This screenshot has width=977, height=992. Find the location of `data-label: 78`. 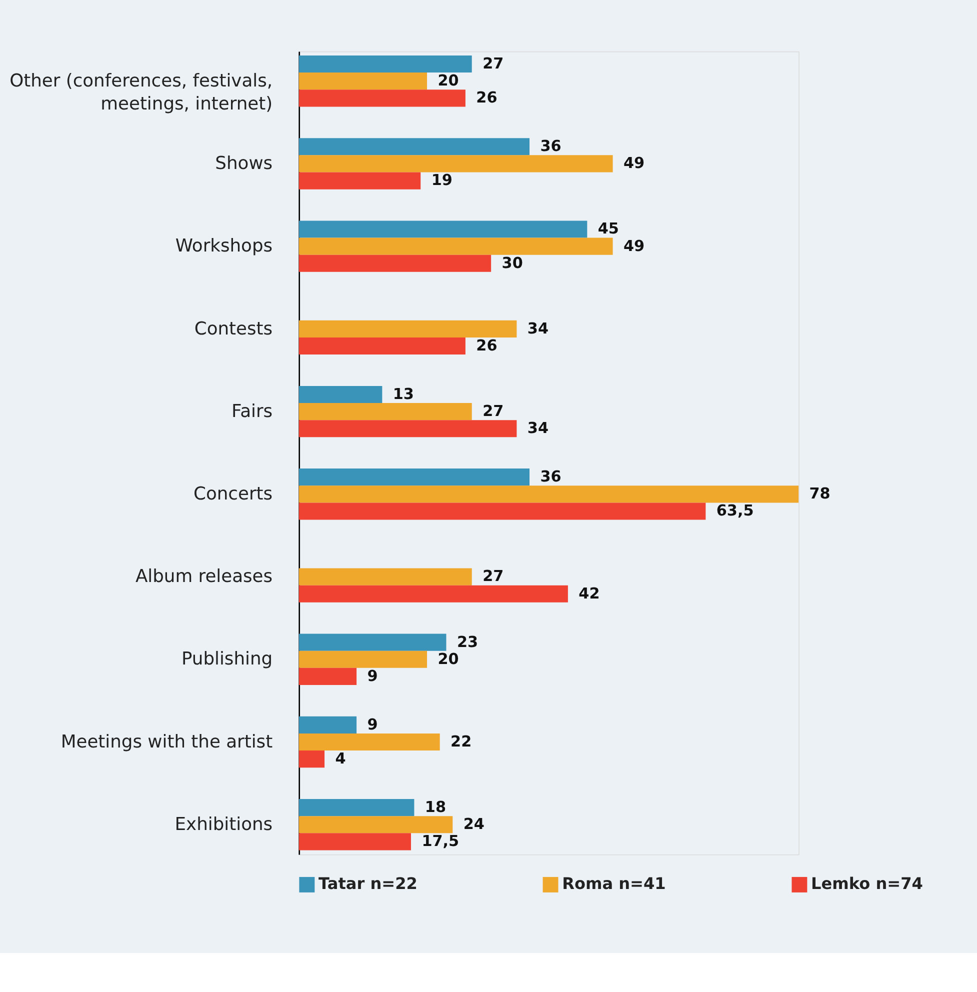

data-label: 78 is located at coordinates (819, 493).